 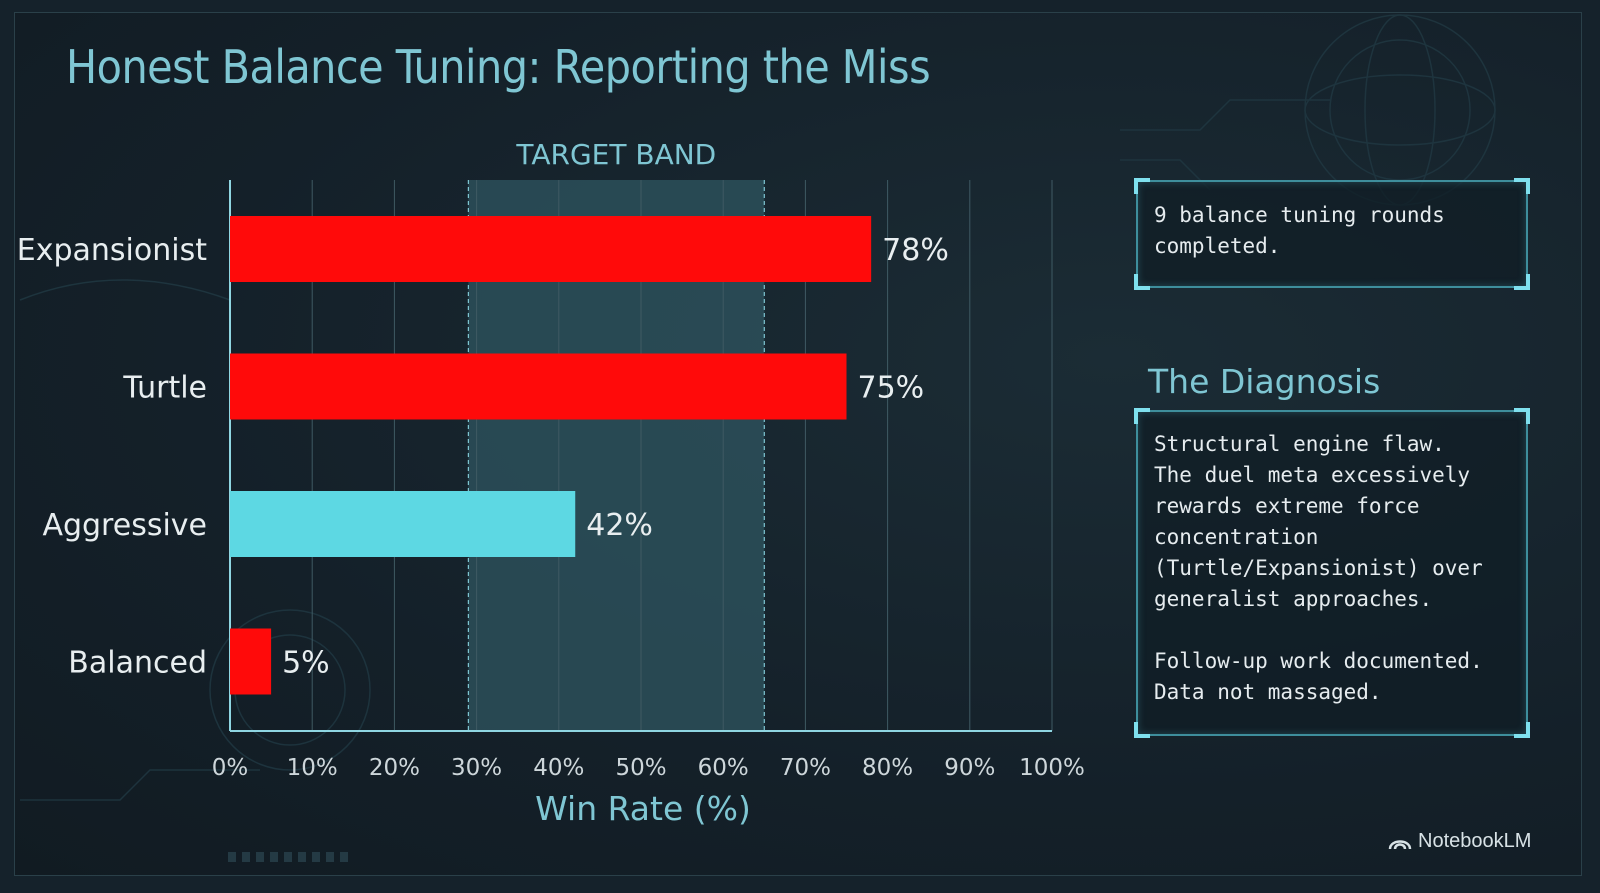 What do you see at coordinates (124, 525) in the screenshot?
I see `category-label: Aggressive` at bounding box center [124, 525].